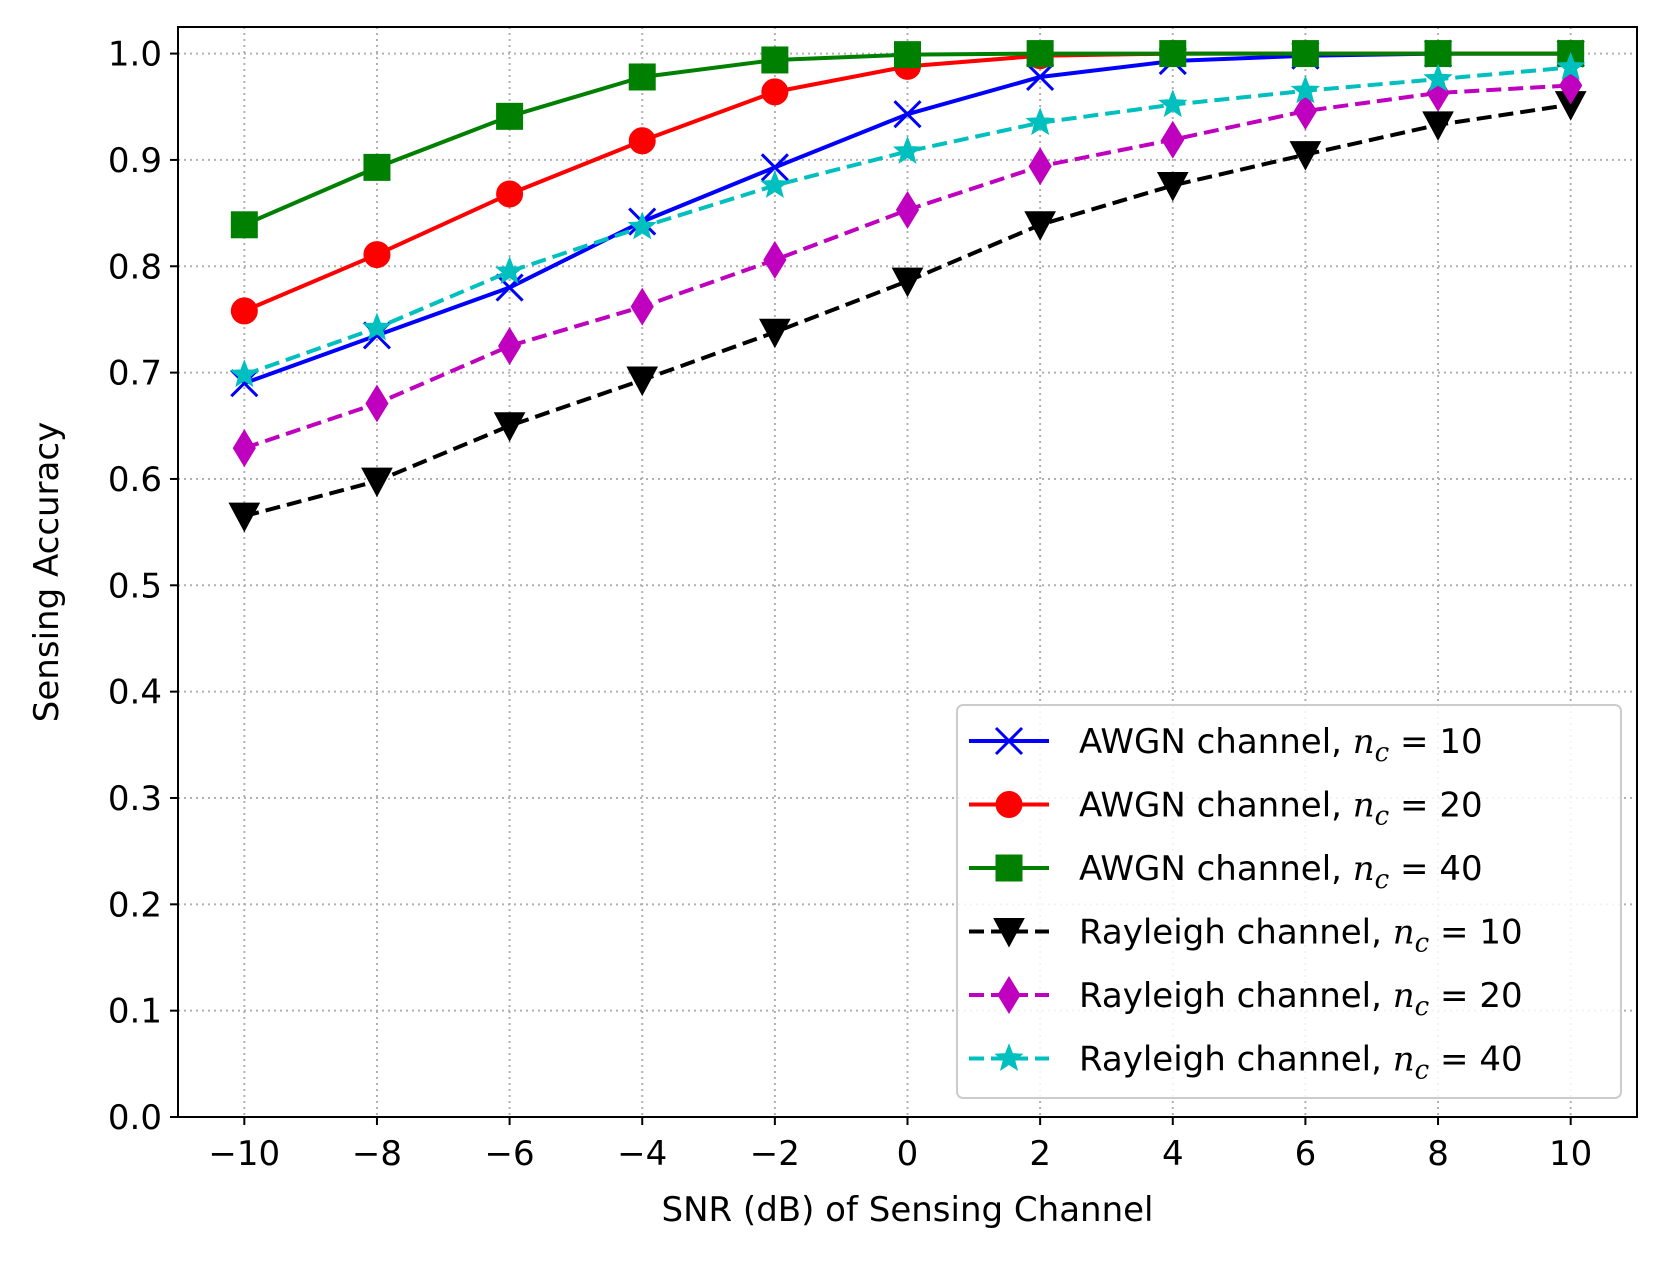 This screenshot has height=1265, width=1661. What do you see at coordinates (135, 374) in the screenshot?
I see `y-tick-label: 0.7` at bounding box center [135, 374].